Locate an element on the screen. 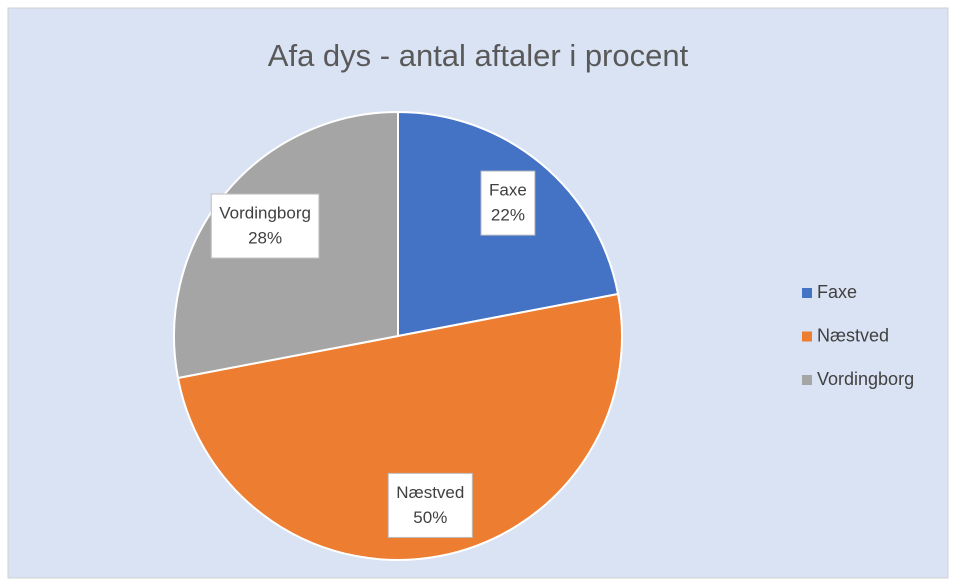  data-label: Næstved 50% is located at coordinates (430, 505).